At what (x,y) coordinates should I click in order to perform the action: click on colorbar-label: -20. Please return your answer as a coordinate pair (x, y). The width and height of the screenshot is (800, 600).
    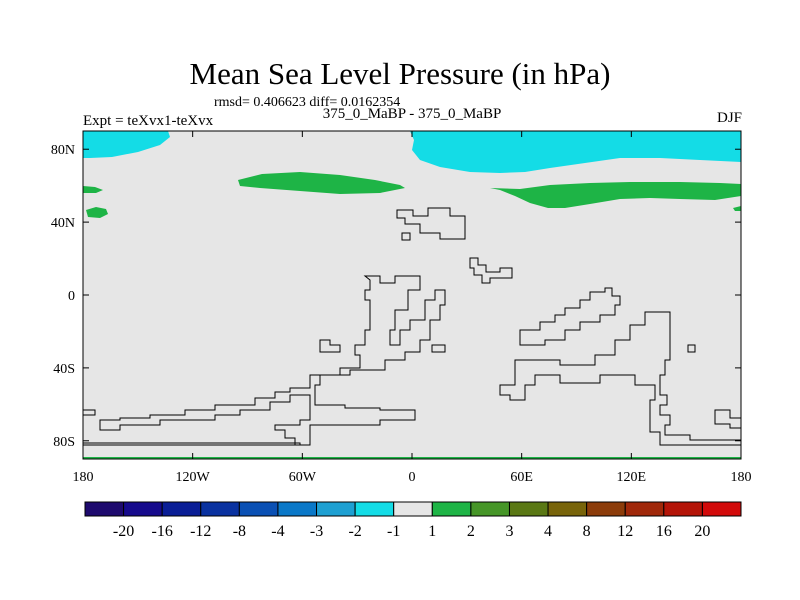
    Looking at the image, I should click on (123, 531).